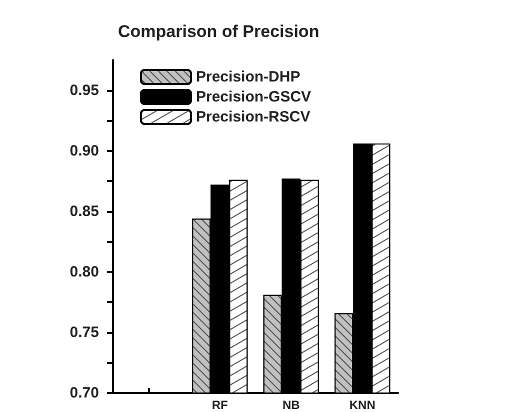  I want to click on y-tick-label: 0.90, so click(84, 151).